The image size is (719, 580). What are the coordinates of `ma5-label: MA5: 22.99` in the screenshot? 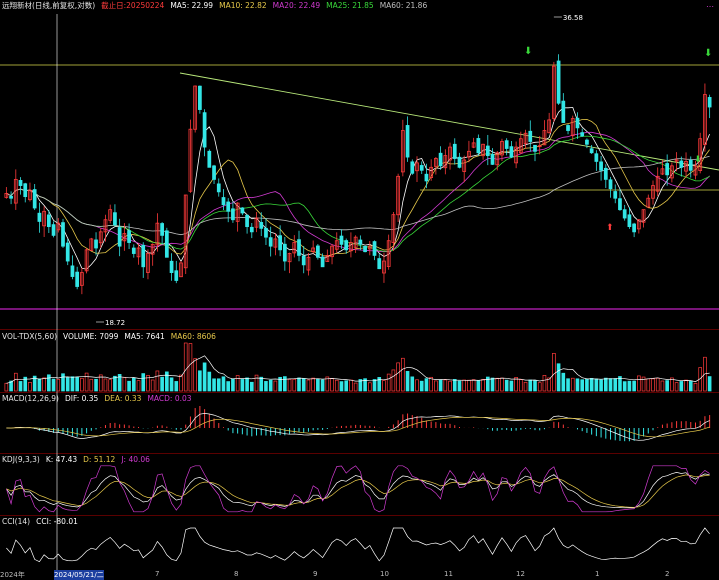 It's located at (192, 5).